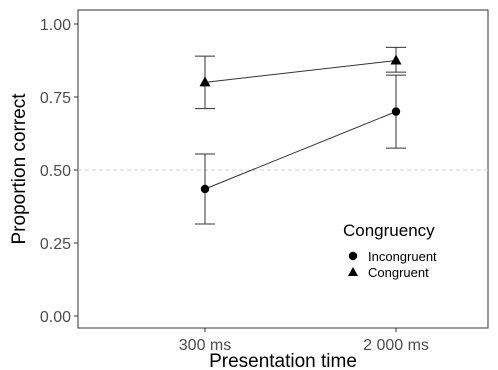  Describe the element at coordinates (19, 169) in the screenshot. I see `y-axis-title: Proportion correct` at that location.